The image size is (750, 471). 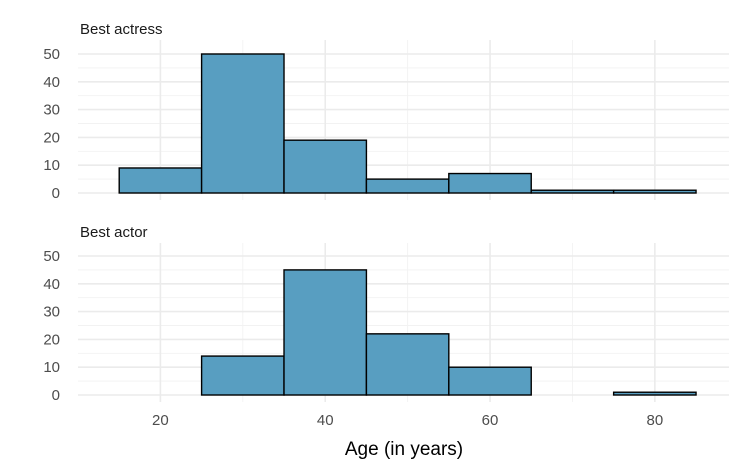 What do you see at coordinates (407, 420) in the screenshot?
I see `x-axis-ticks: 20 40 60 80` at bounding box center [407, 420].